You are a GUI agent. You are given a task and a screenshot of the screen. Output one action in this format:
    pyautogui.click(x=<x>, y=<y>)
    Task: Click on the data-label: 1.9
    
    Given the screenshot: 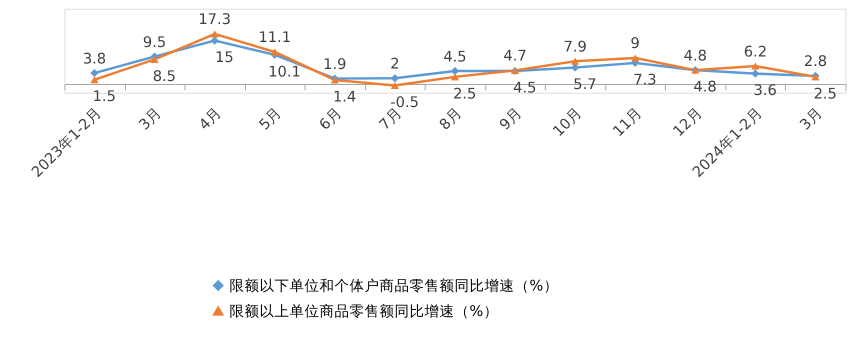 What is the action you would take?
    pyautogui.click(x=334, y=64)
    